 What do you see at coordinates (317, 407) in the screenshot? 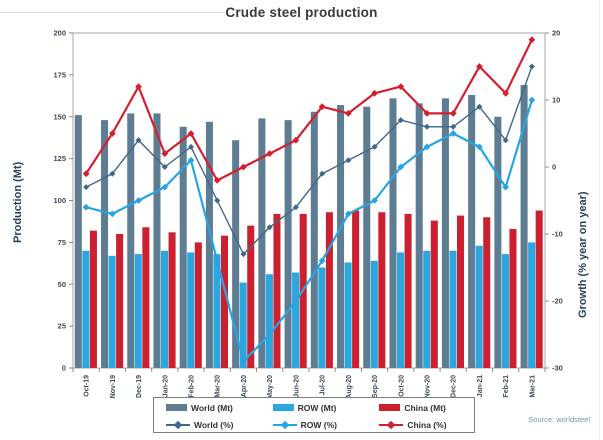
I see `legend-label: ROW (Mt)` at bounding box center [317, 407].